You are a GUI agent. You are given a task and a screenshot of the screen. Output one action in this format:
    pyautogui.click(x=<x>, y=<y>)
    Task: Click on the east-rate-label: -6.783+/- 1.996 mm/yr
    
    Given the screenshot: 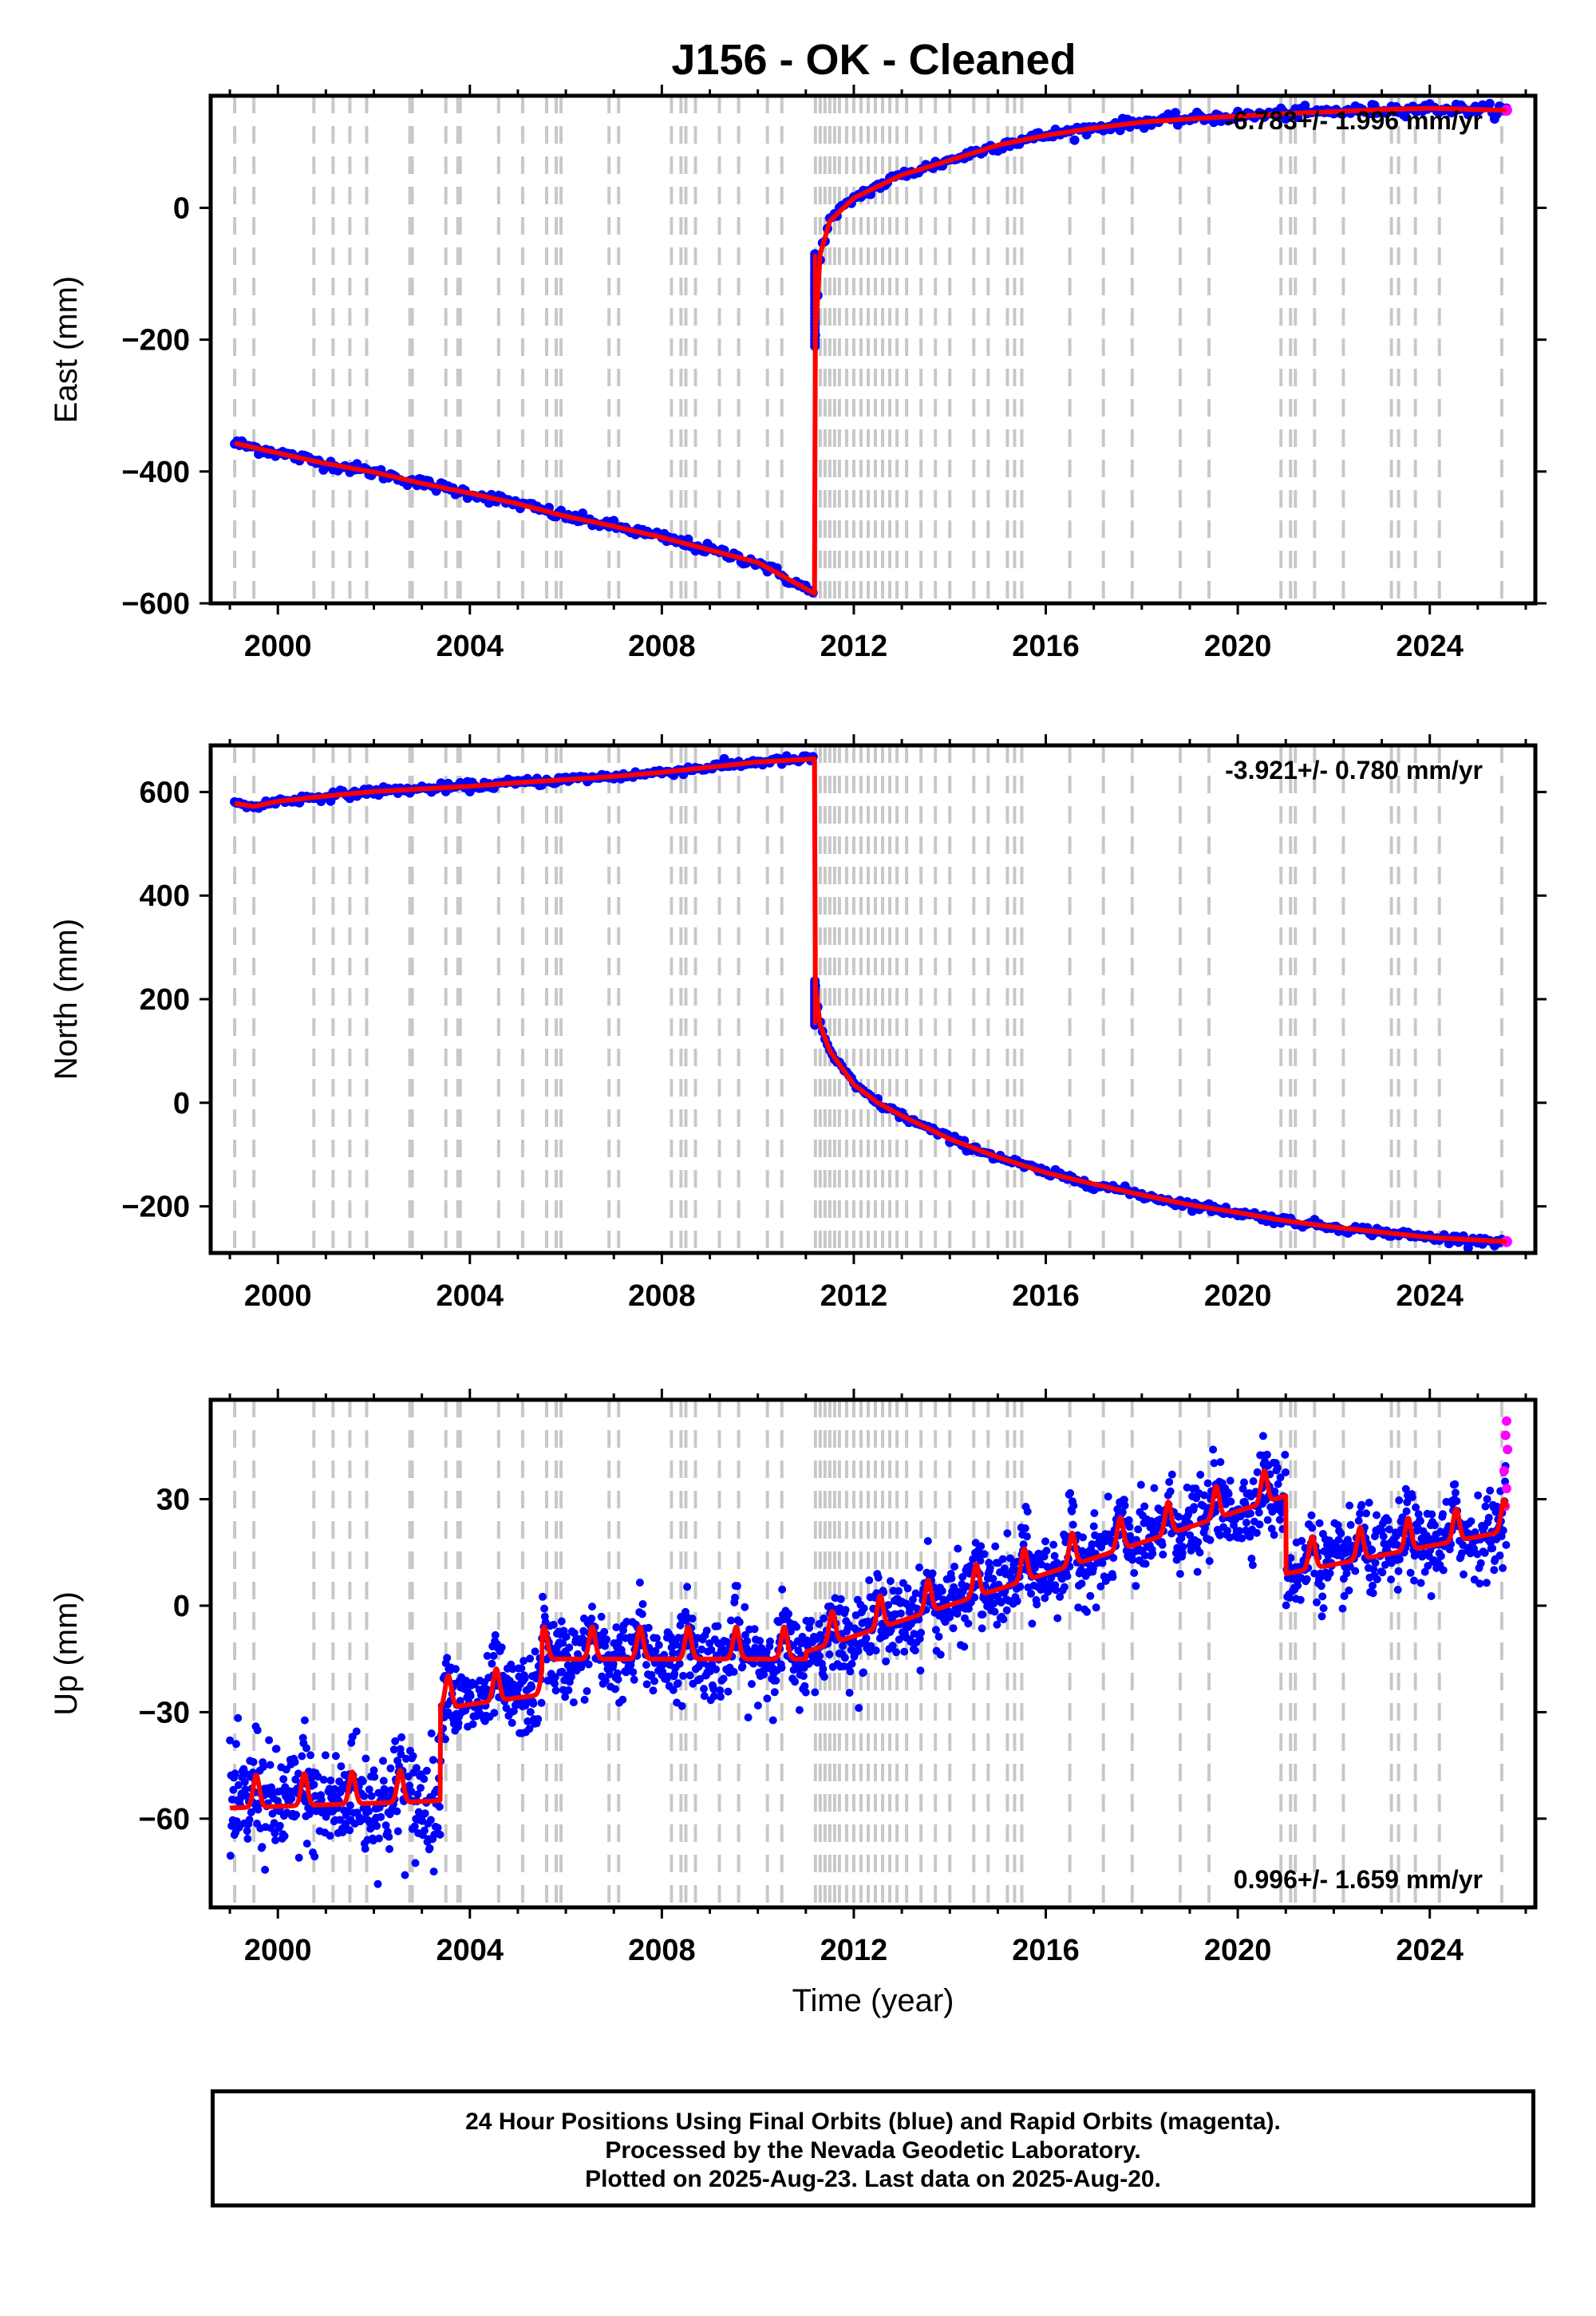 What is the action you would take?
    pyautogui.click(x=1354, y=120)
    